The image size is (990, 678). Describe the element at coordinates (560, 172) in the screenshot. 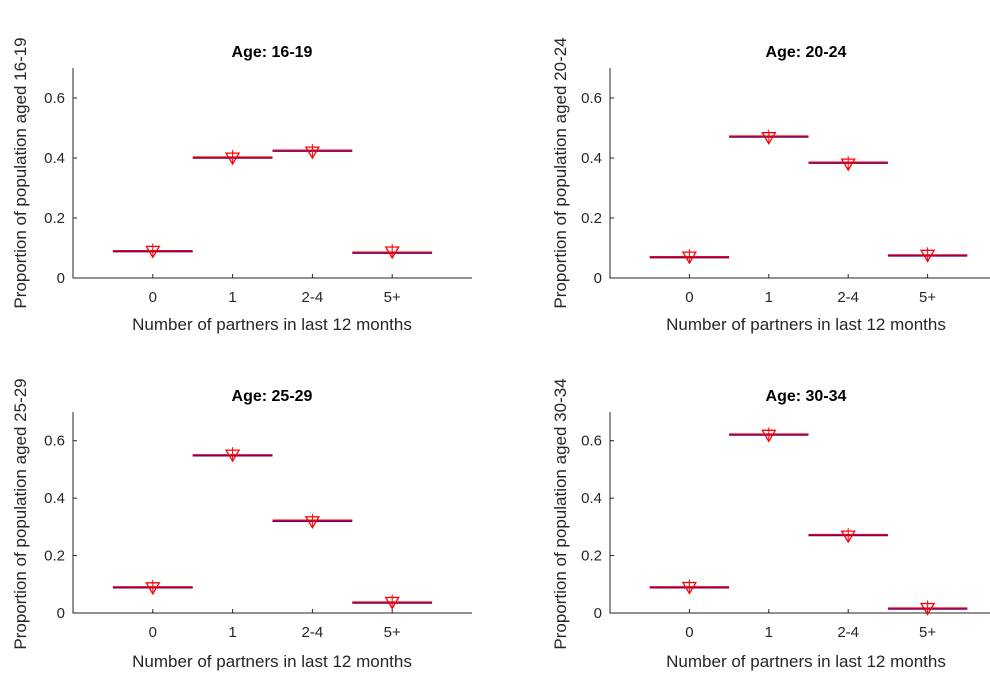

I see `y-axis-label: Proportion of population aged 20-24` at that location.